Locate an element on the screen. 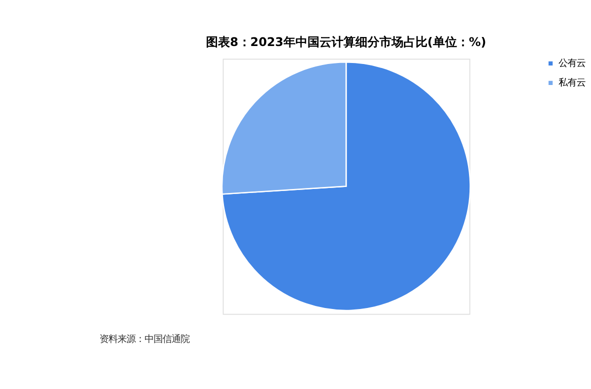 This screenshot has height=389, width=591. legend-label: 公有云 is located at coordinates (572, 63).